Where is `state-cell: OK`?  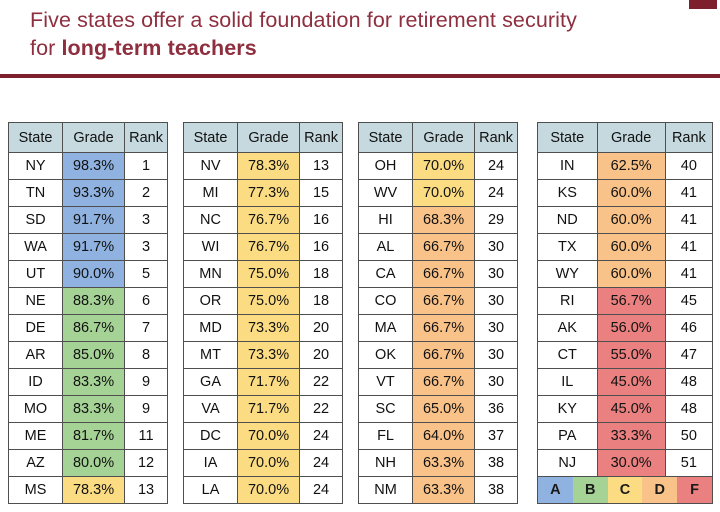 state-cell: OK is located at coordinates (385, 355).